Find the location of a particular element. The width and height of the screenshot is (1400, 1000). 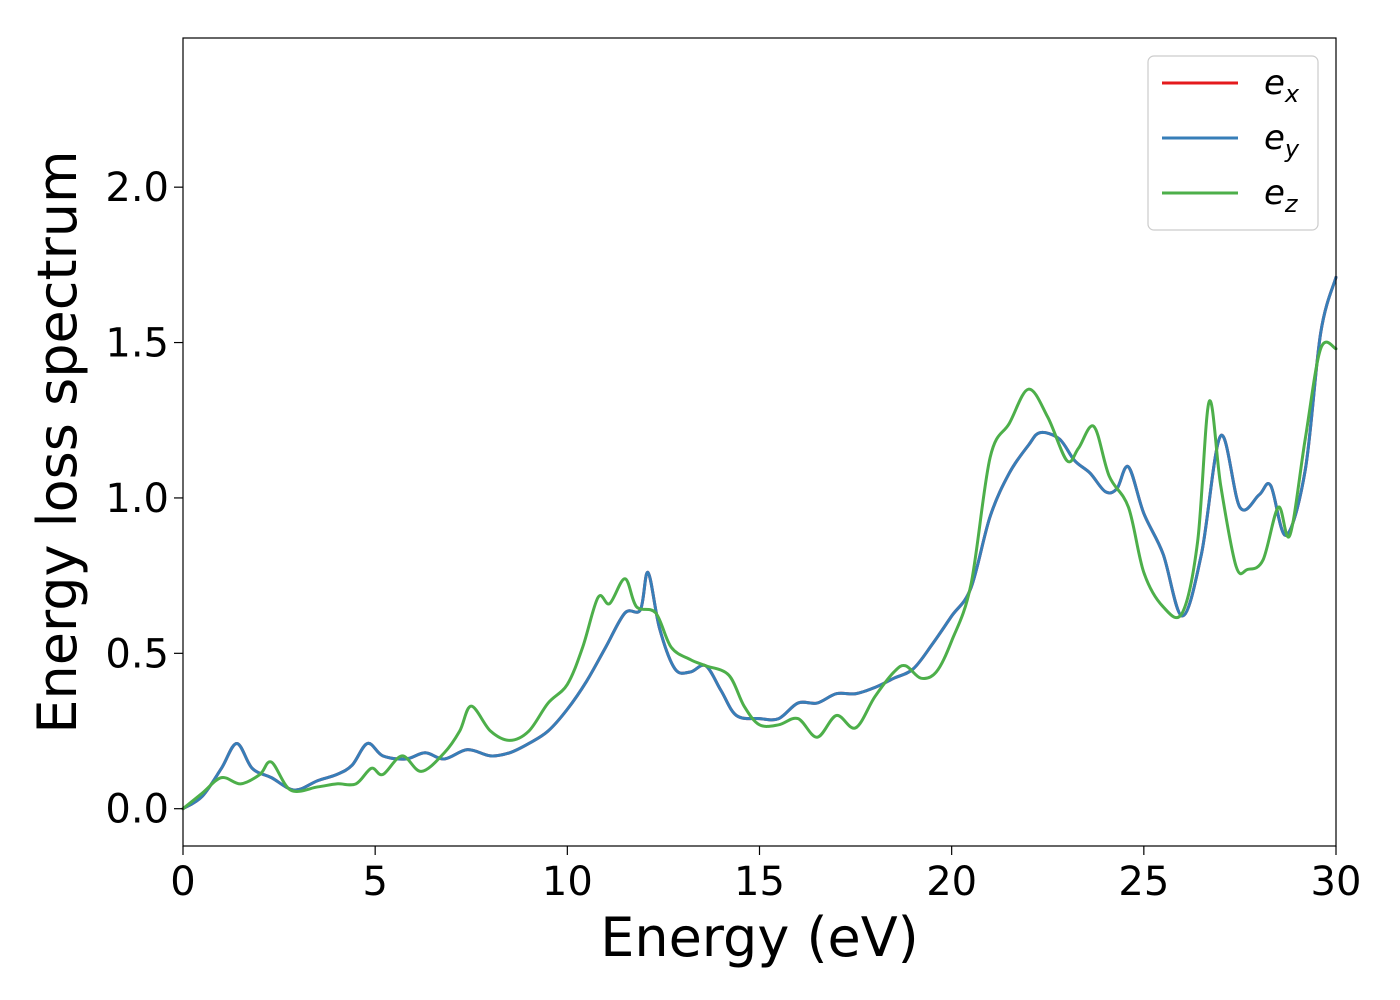

x-tick-label: 30 is located at coordinates (1336, 882).